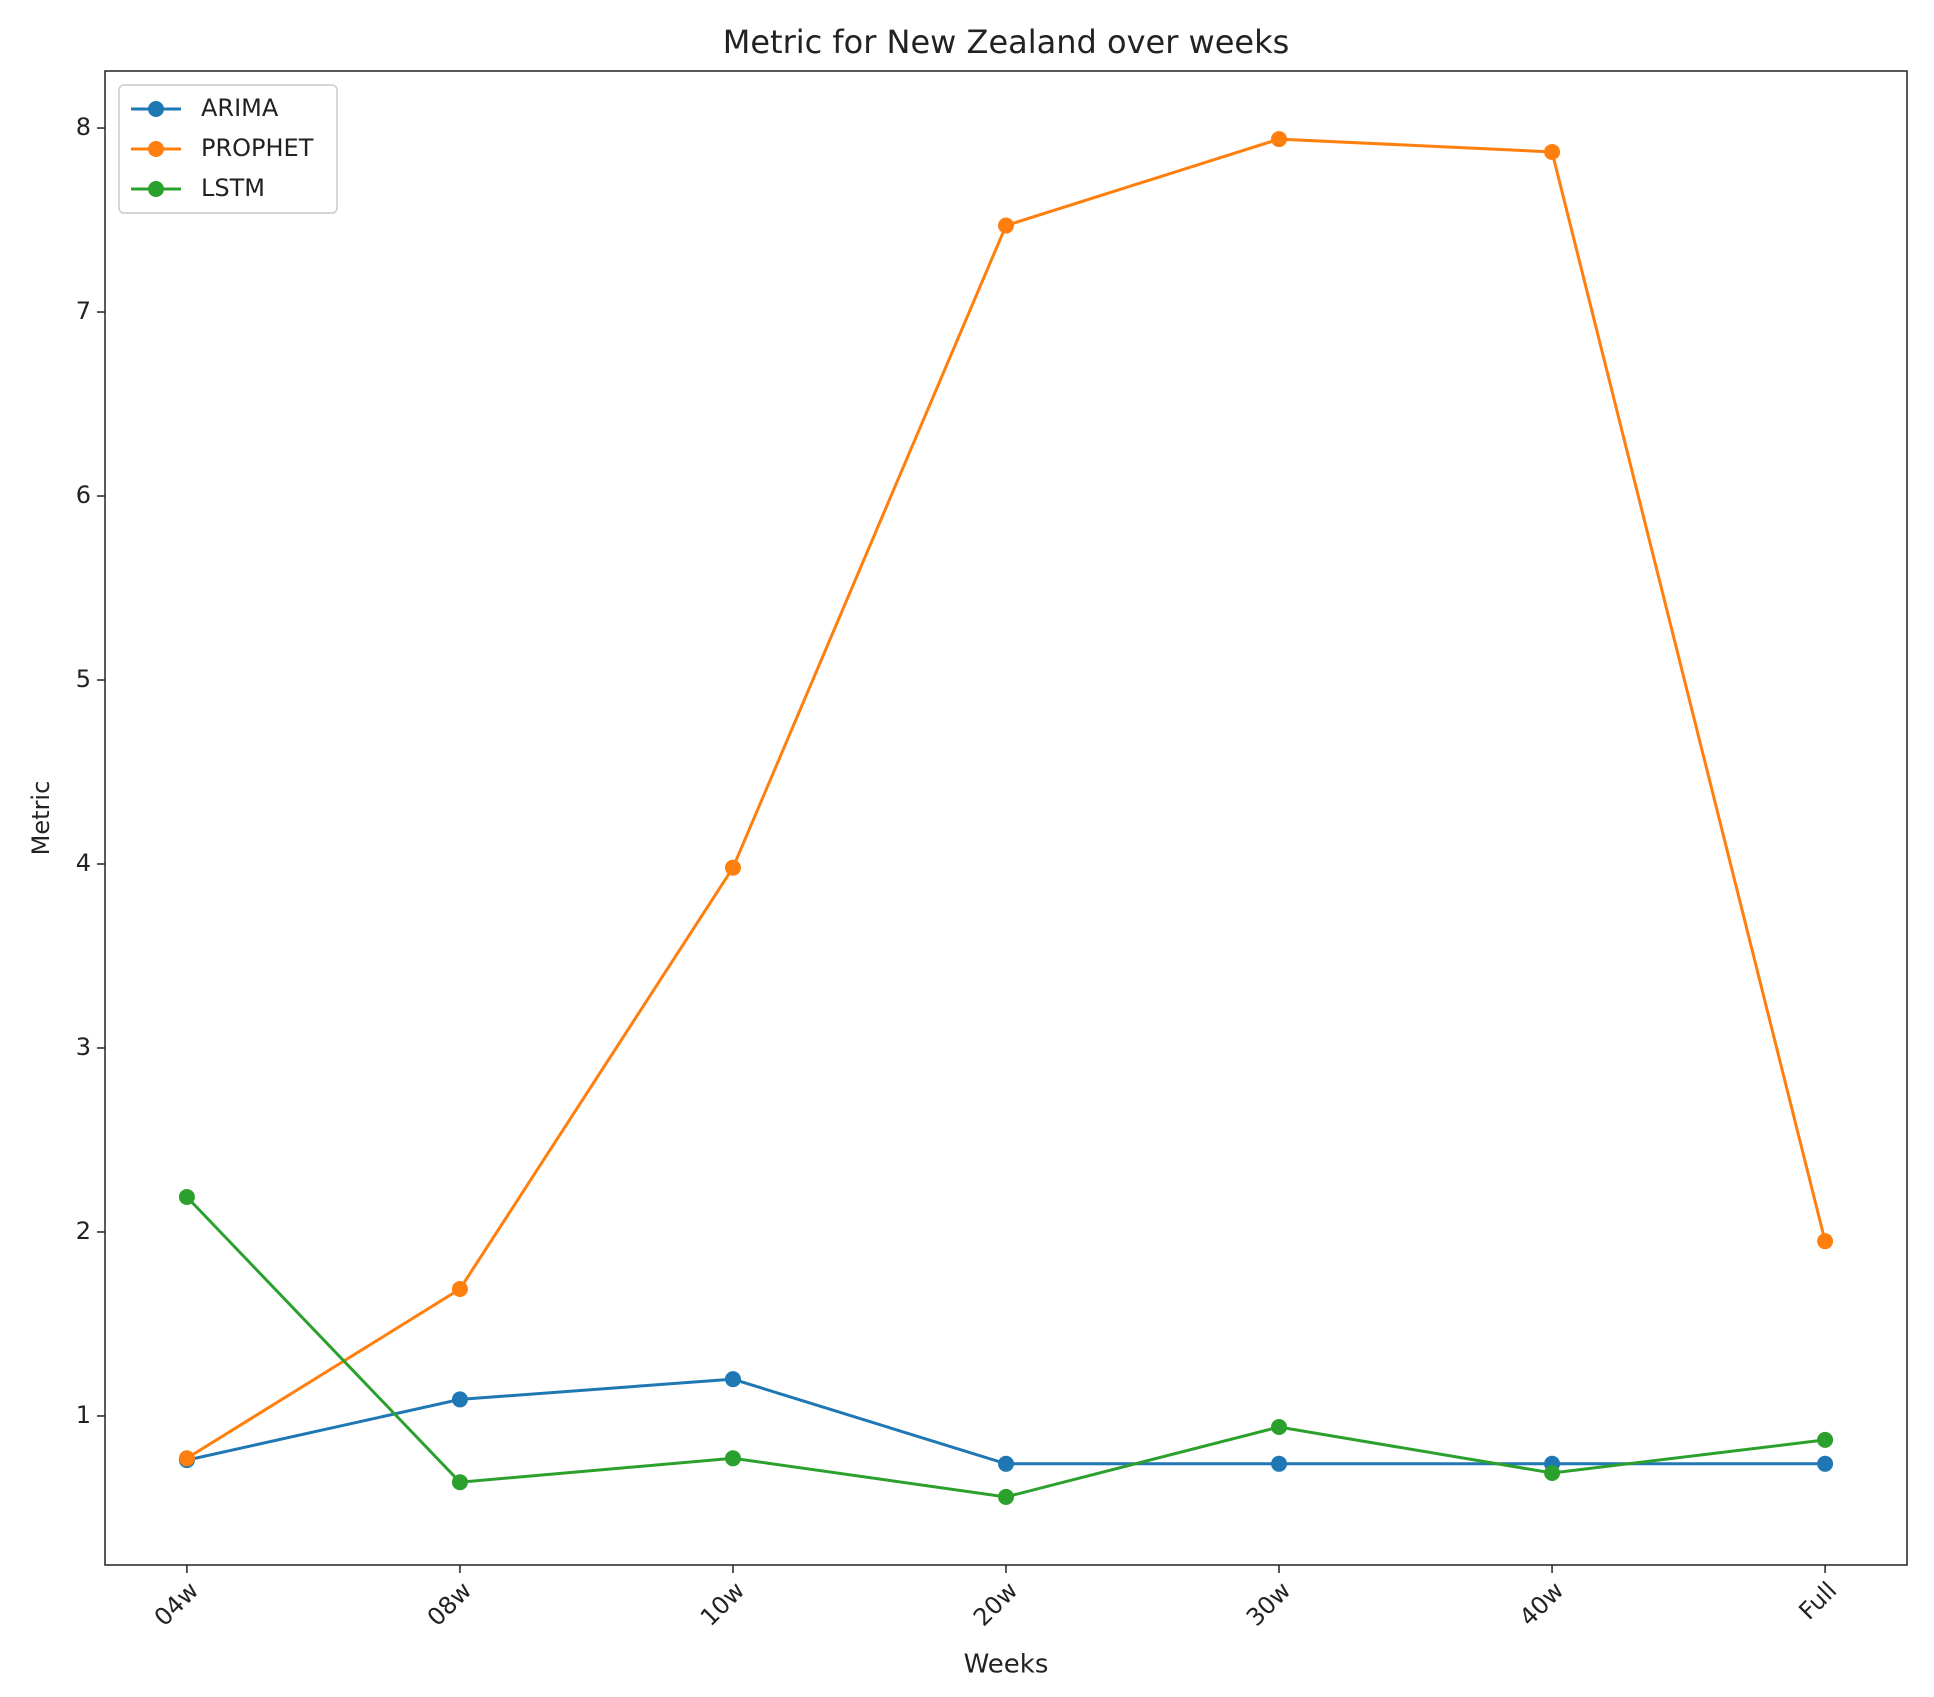  Describe the element at coordinates (722, 1603) in the screenshot. I see `x-tick-label: 10w` at that location.